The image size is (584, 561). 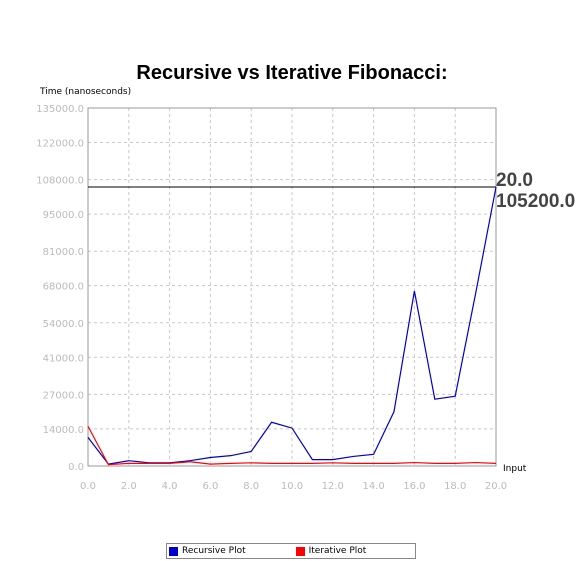 What do you see at coordinates (88, 486) in the screenshot?
I see `x-tick-label: 0.0` at bounding box center [88, 486].